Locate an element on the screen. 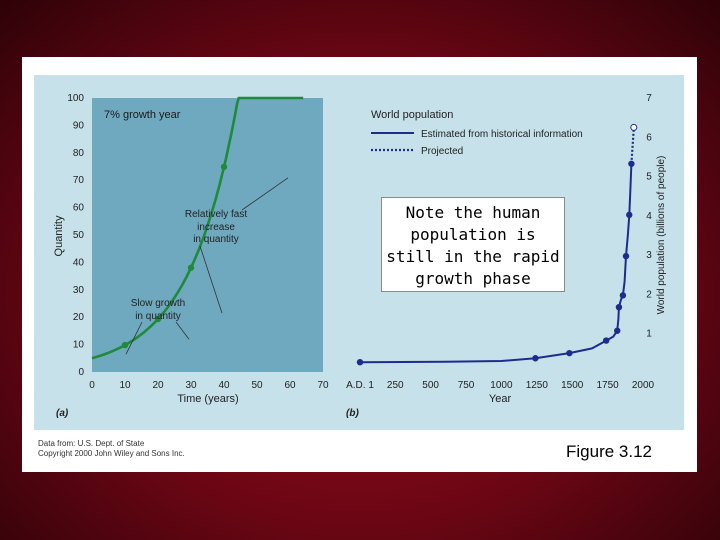  chart-b-ylabel: World population (billions of people) is located at coordinates (661, 235).